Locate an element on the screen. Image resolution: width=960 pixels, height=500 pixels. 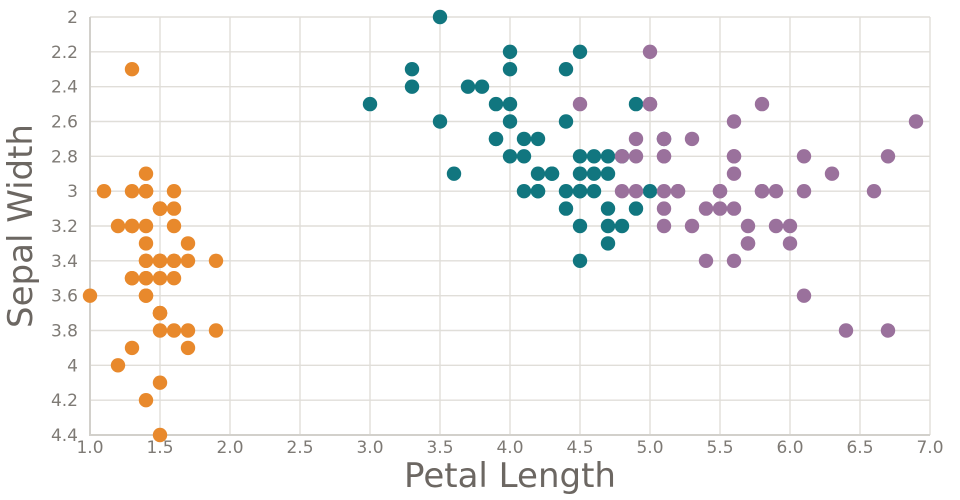
y-tick-label: 3.2 is located at coordinates (64, 227).